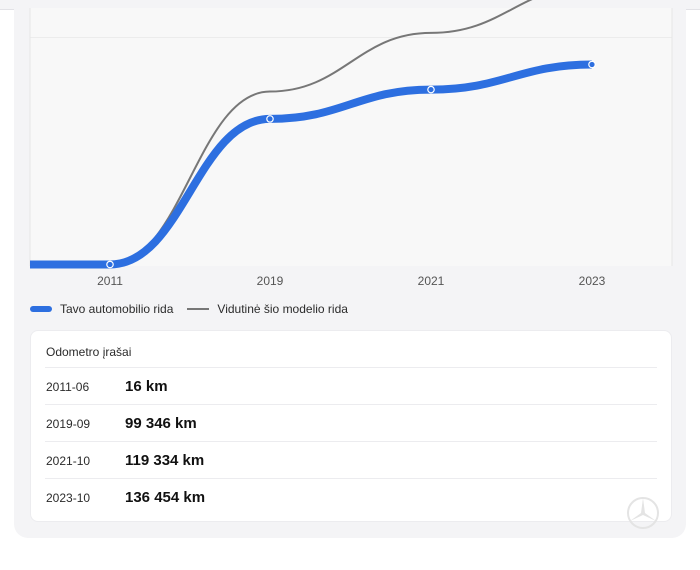 Image resolution: width=700 pixels, height=570 pixels. I want to click on record-mileage: 16 km, so click(146, 386).